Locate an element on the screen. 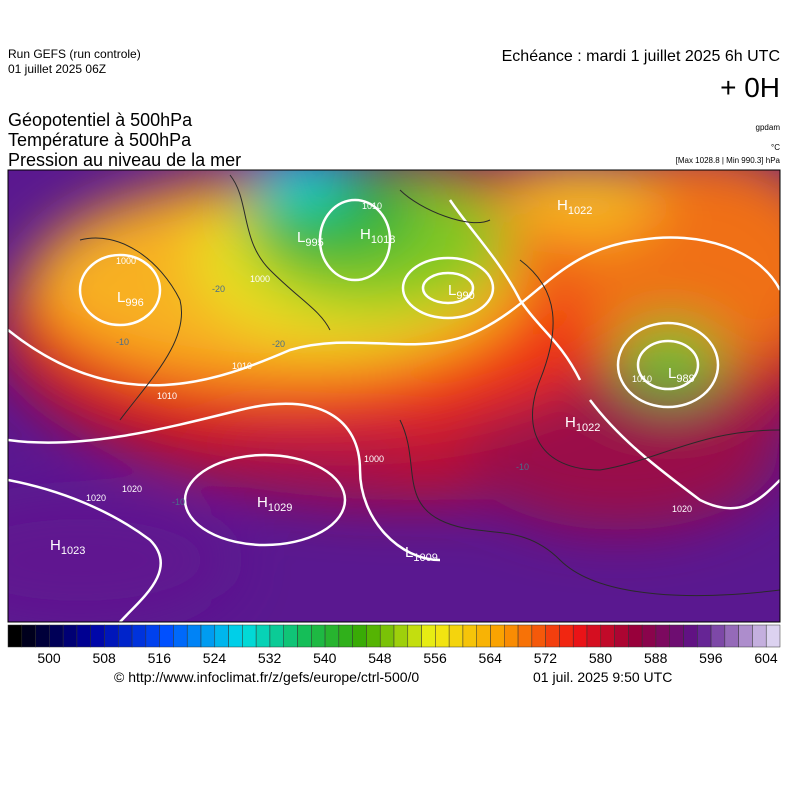 The width and height of the screenshot is (788, 794). center-value: 1023 is located at coordinates (73, 551).